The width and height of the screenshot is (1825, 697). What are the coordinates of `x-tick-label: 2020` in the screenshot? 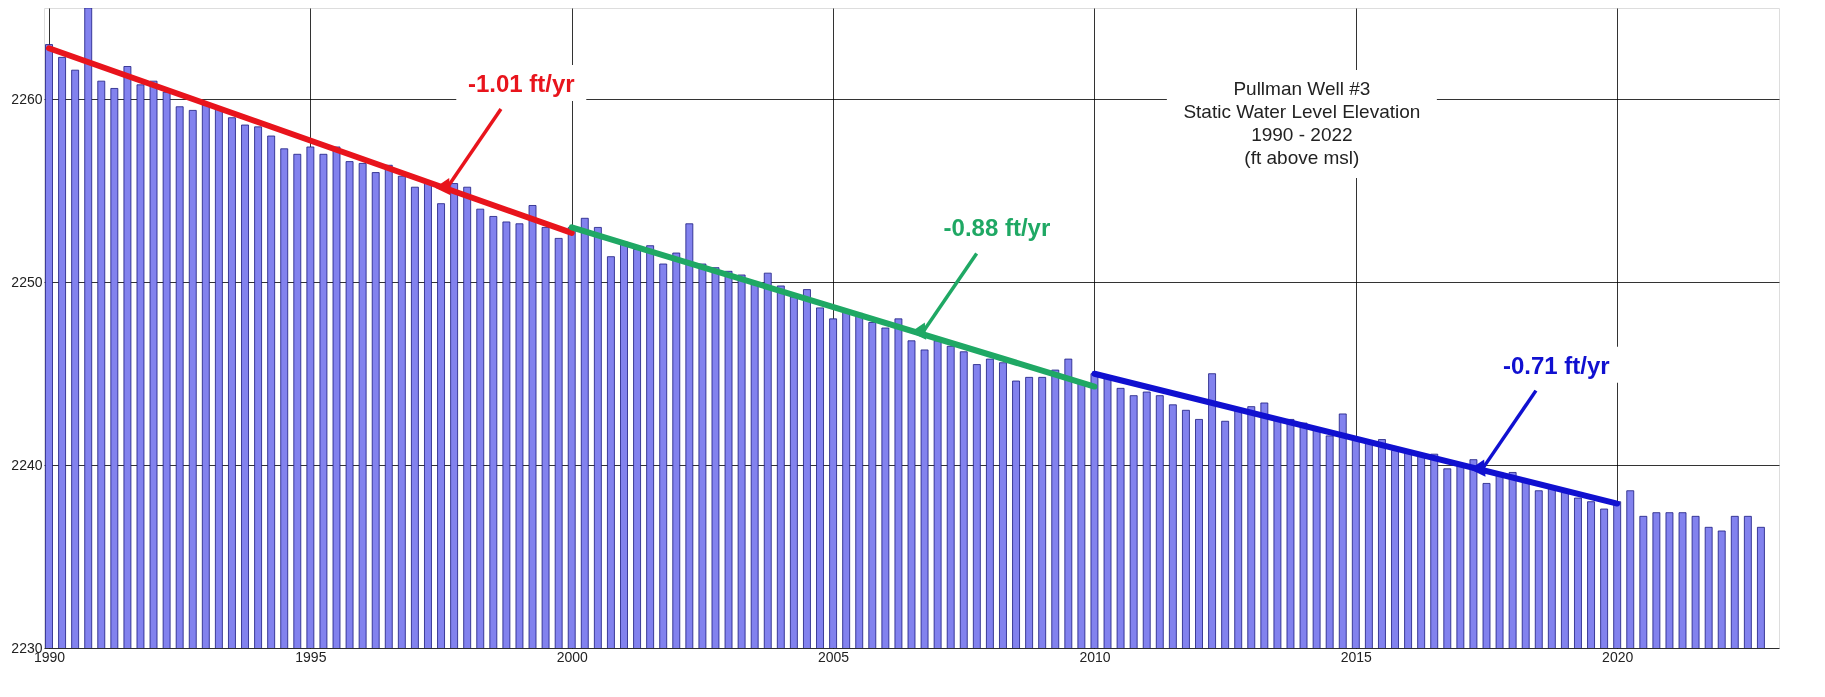 It's located at (1618, 656).